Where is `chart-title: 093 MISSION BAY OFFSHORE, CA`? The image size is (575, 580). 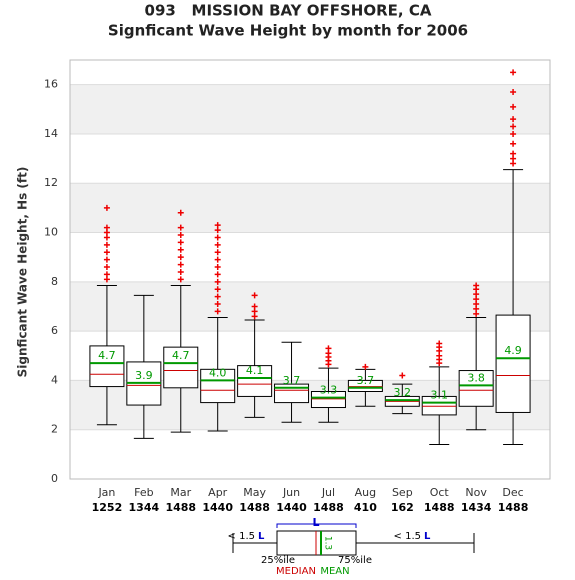
chart-title: 093 MISSION BAY OFFSHORE, CA is located at coordinates (288, 11).